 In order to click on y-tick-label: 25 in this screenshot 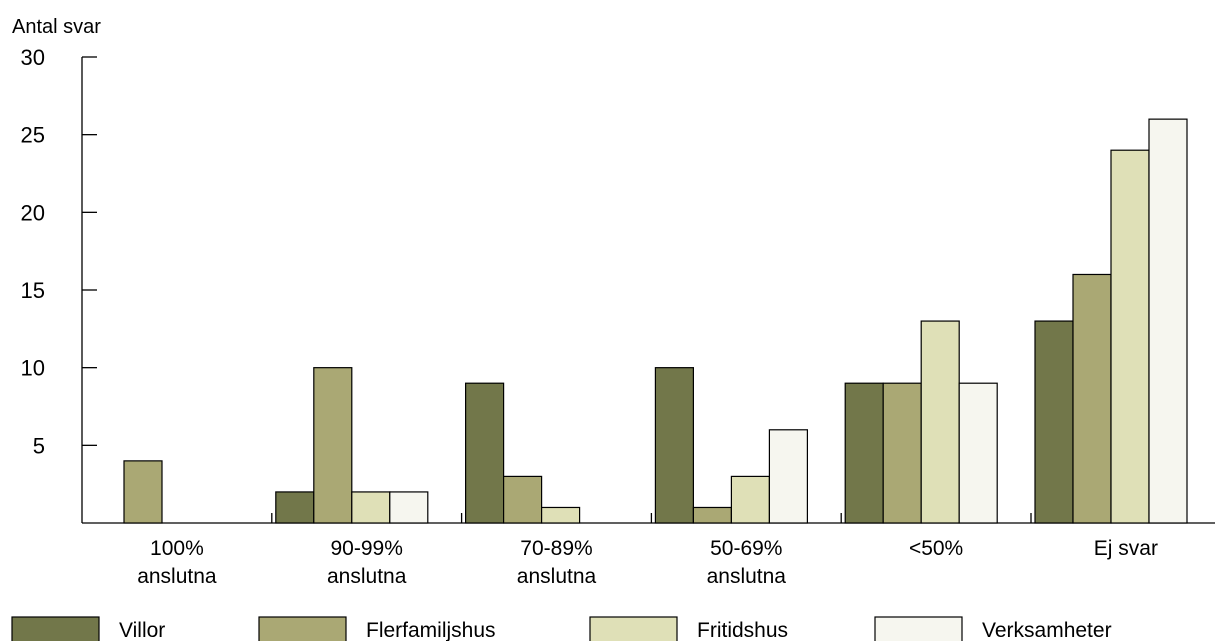, I will do `click(33, 135)`.